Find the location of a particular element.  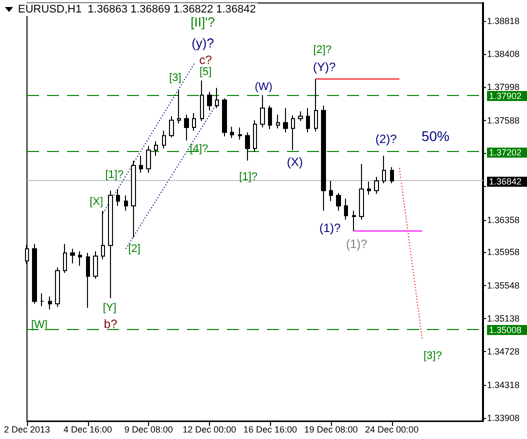

annotation: [4]? is located at coordinates (199, 149).